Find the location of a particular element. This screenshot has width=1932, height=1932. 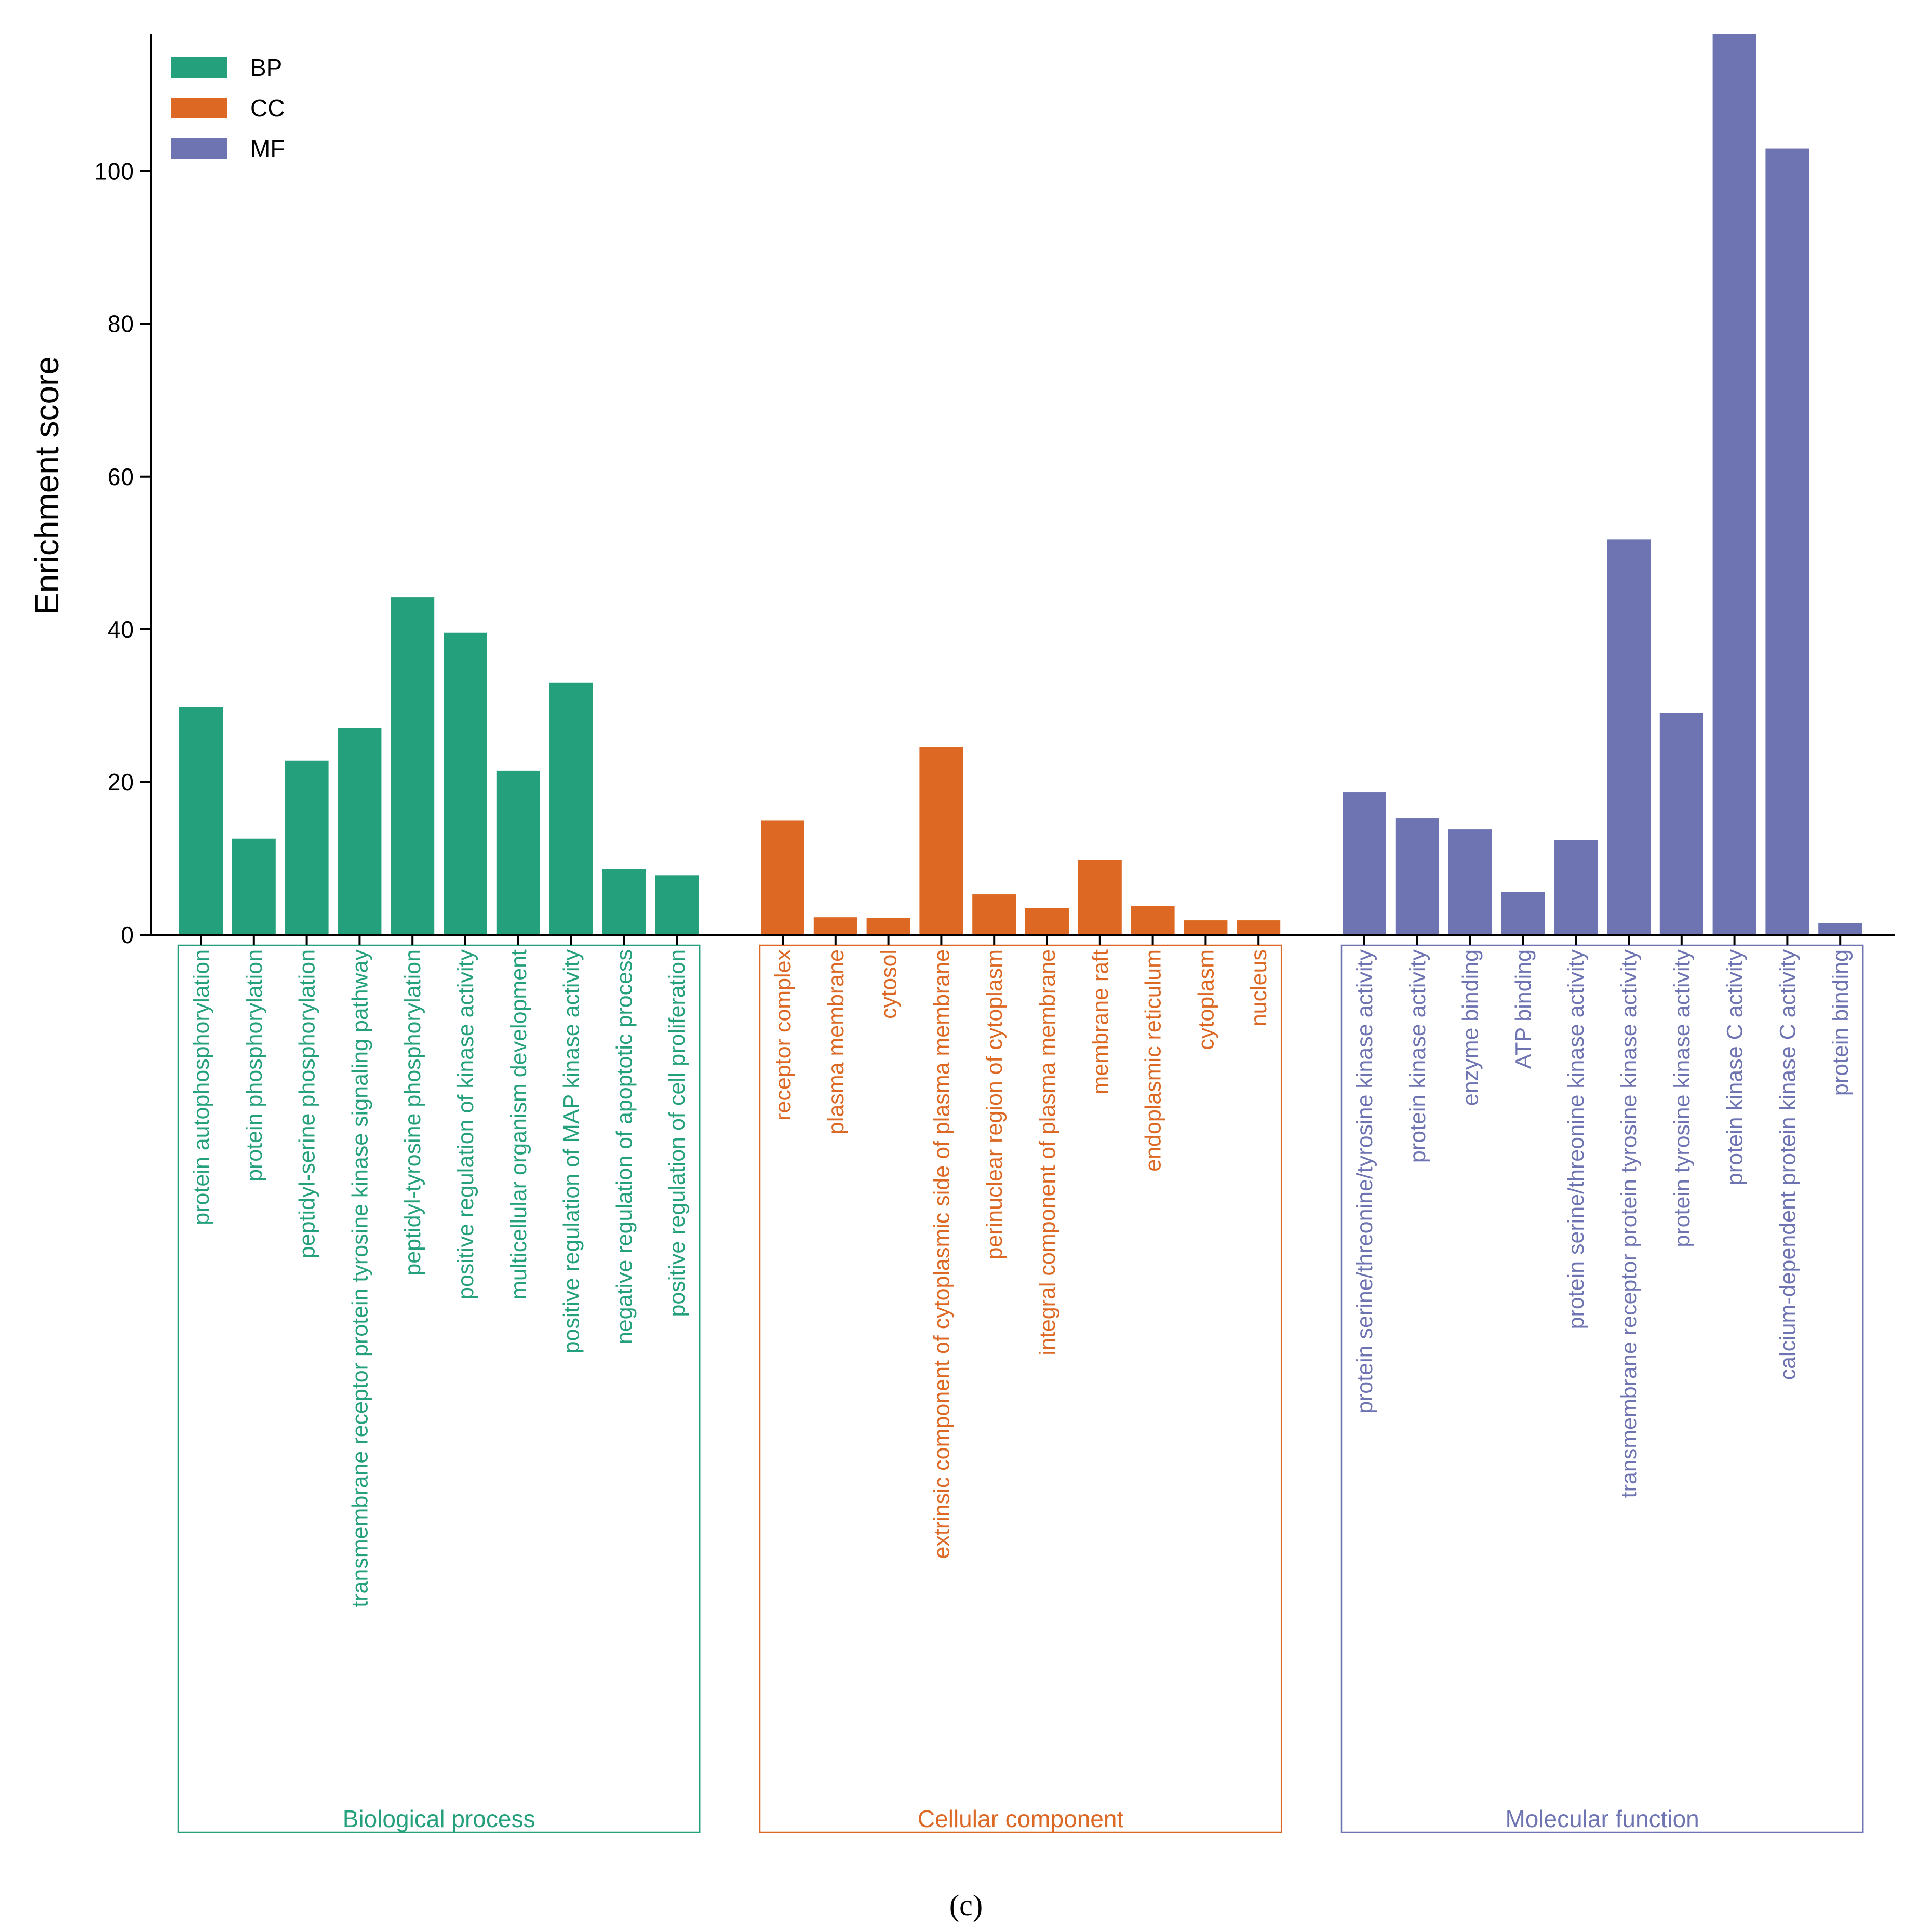

category-label: peptidyl-tyrosine phosphorylation is located at coordinates (413, 1113).